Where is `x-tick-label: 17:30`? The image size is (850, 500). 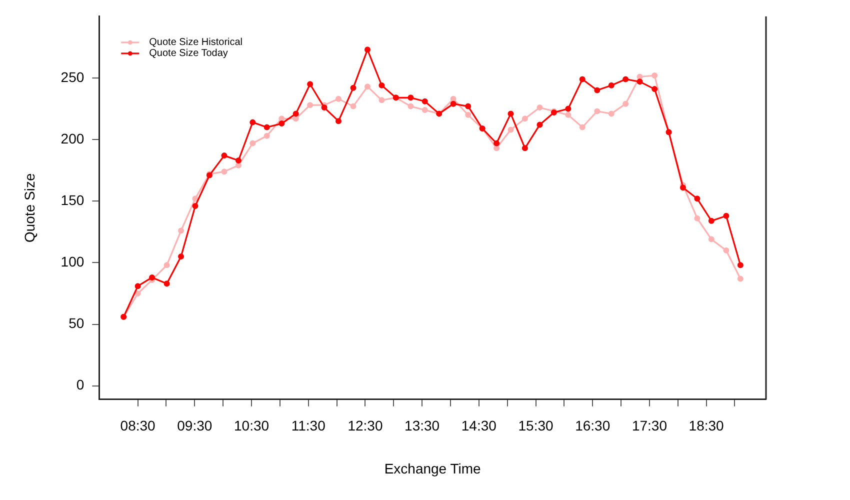 x-tick-label: 17:30 is located at coordinates (650, 426).